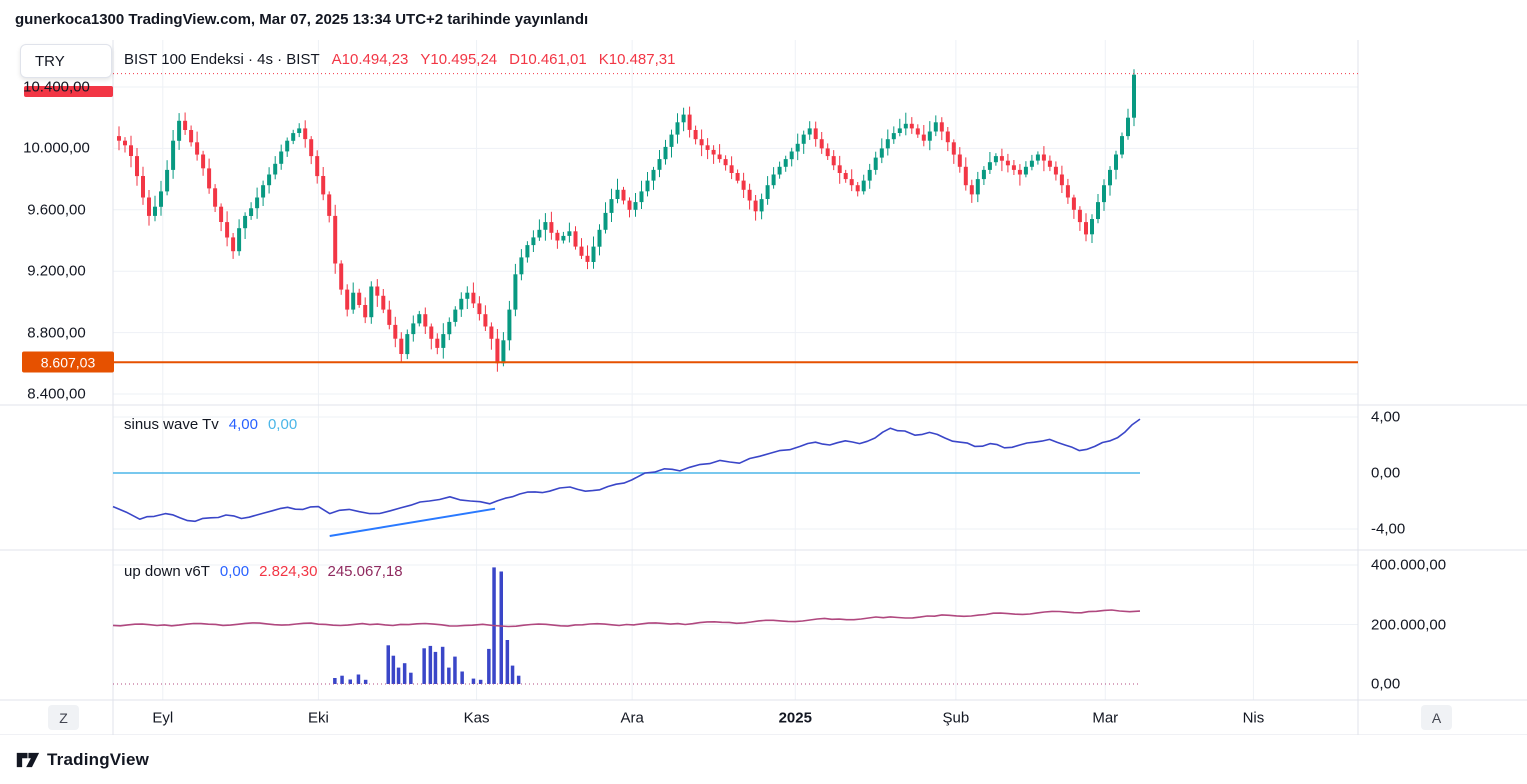 Image resolution: width=1527 pixels, height=784 pixels. Describe the element at coordinates (626, 618) in the screenshot. I see `updown-line` at that location.